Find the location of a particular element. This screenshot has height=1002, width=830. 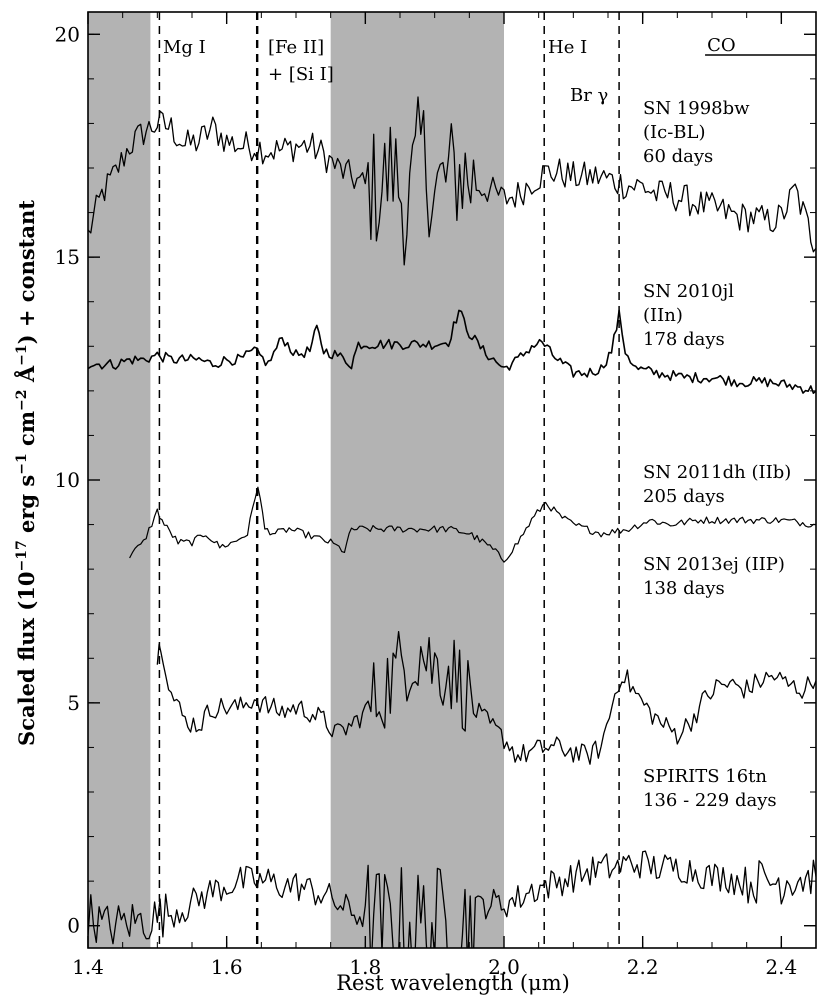

series-label: SN 2013ej (IIP) is located at coordinates (714, 564).